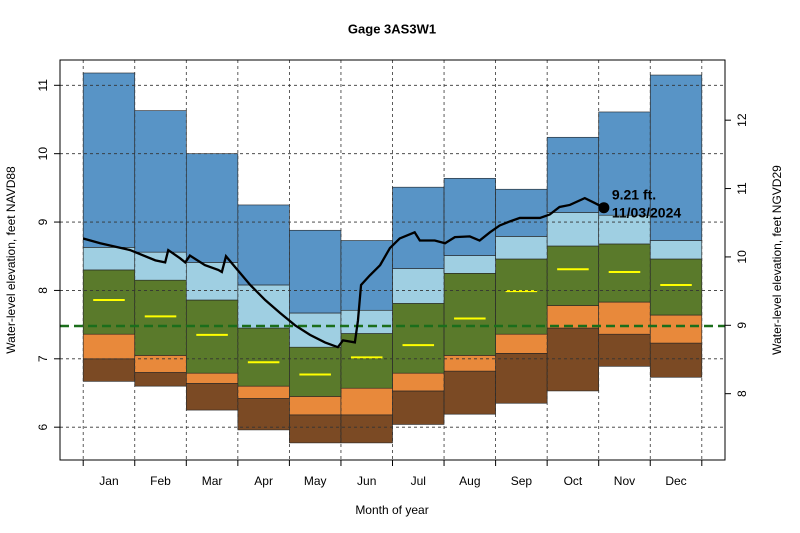  Describe the element at coordinates (212, 481) in the screenshot. I see `x-tick-label: Mar` at that location.